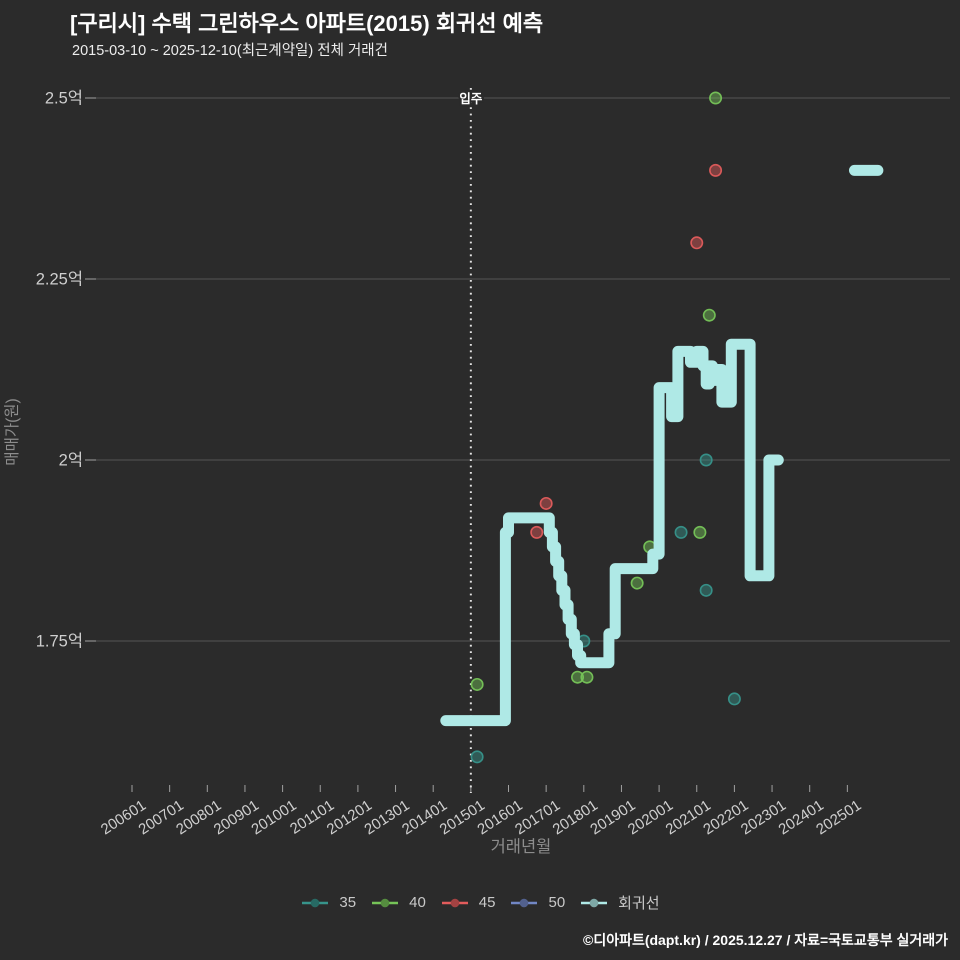 The image size is (960, 960). I want to click on legend-item-35: 35, so click(328, 902).